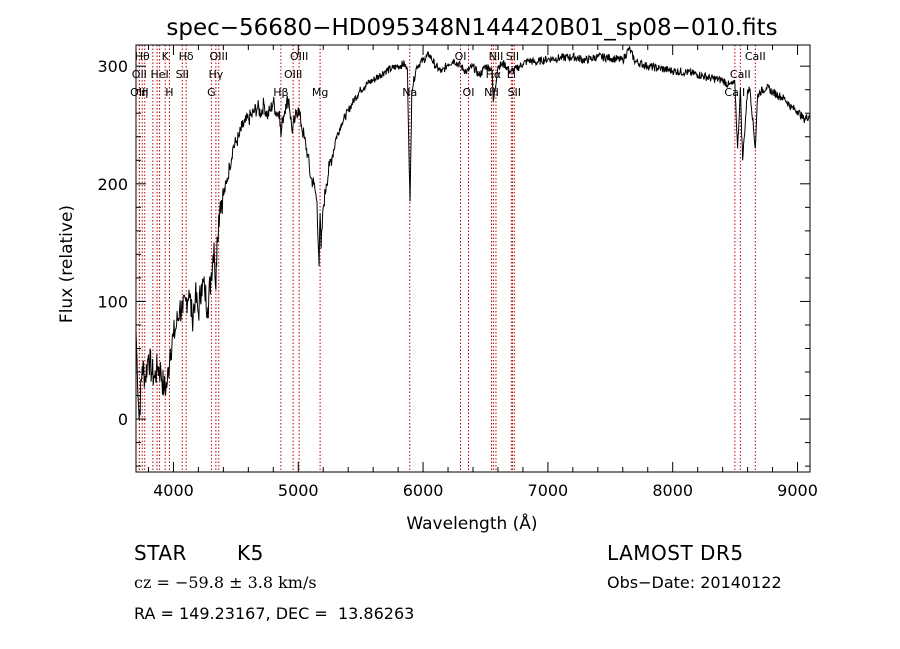 Image resolution: width=900 pixels, height=649 pixels. What do you see at coordinates (423, 490) in the screenshot?
I see `x-tick-label: 6000` at bounding box center [423, 490].